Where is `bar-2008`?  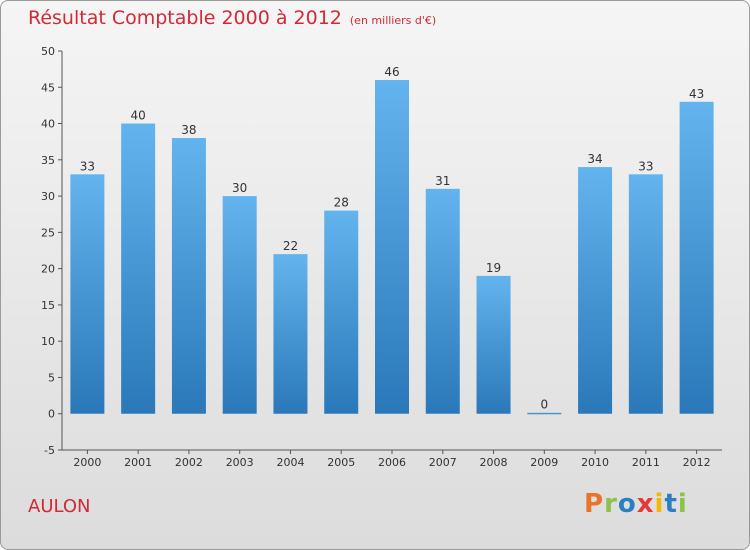
bar-2008 is located at coordinates (493, 344).